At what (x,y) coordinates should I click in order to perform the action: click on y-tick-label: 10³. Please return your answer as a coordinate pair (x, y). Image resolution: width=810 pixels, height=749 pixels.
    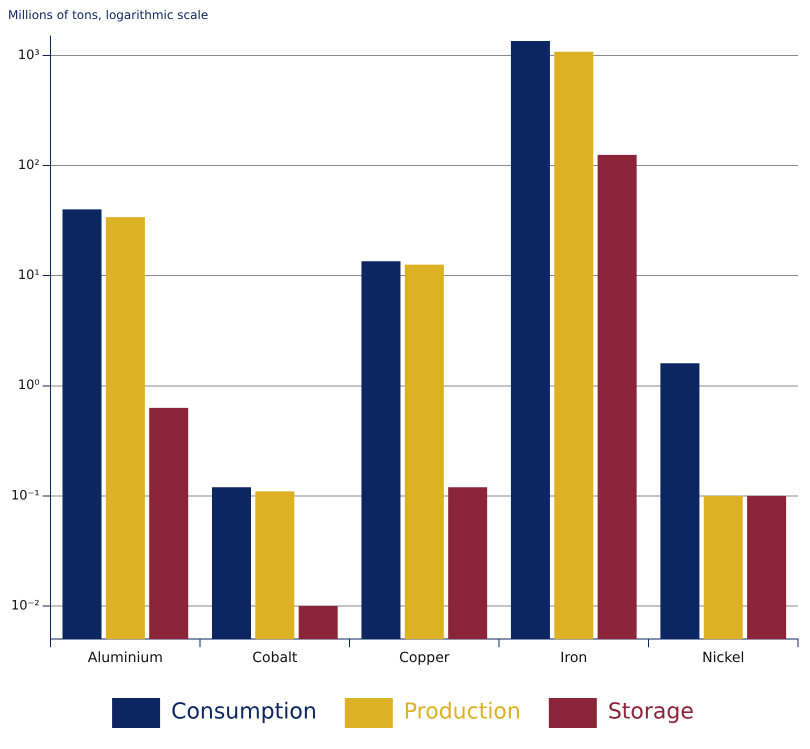
    Looking at the image, I should click on (29, 55).